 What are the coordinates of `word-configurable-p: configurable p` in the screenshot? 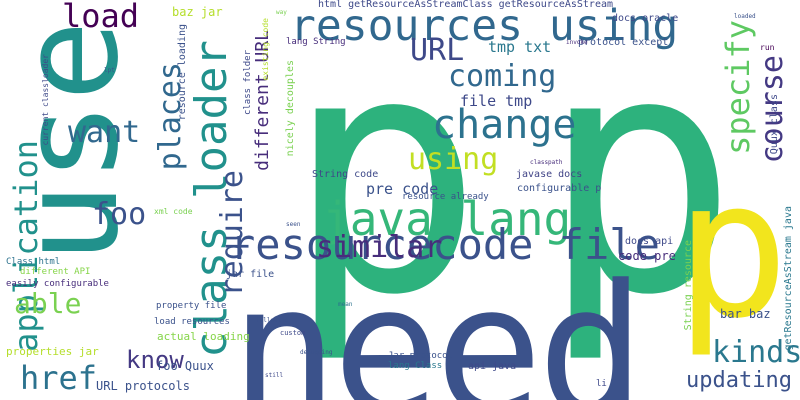 It's located at (559, 188).